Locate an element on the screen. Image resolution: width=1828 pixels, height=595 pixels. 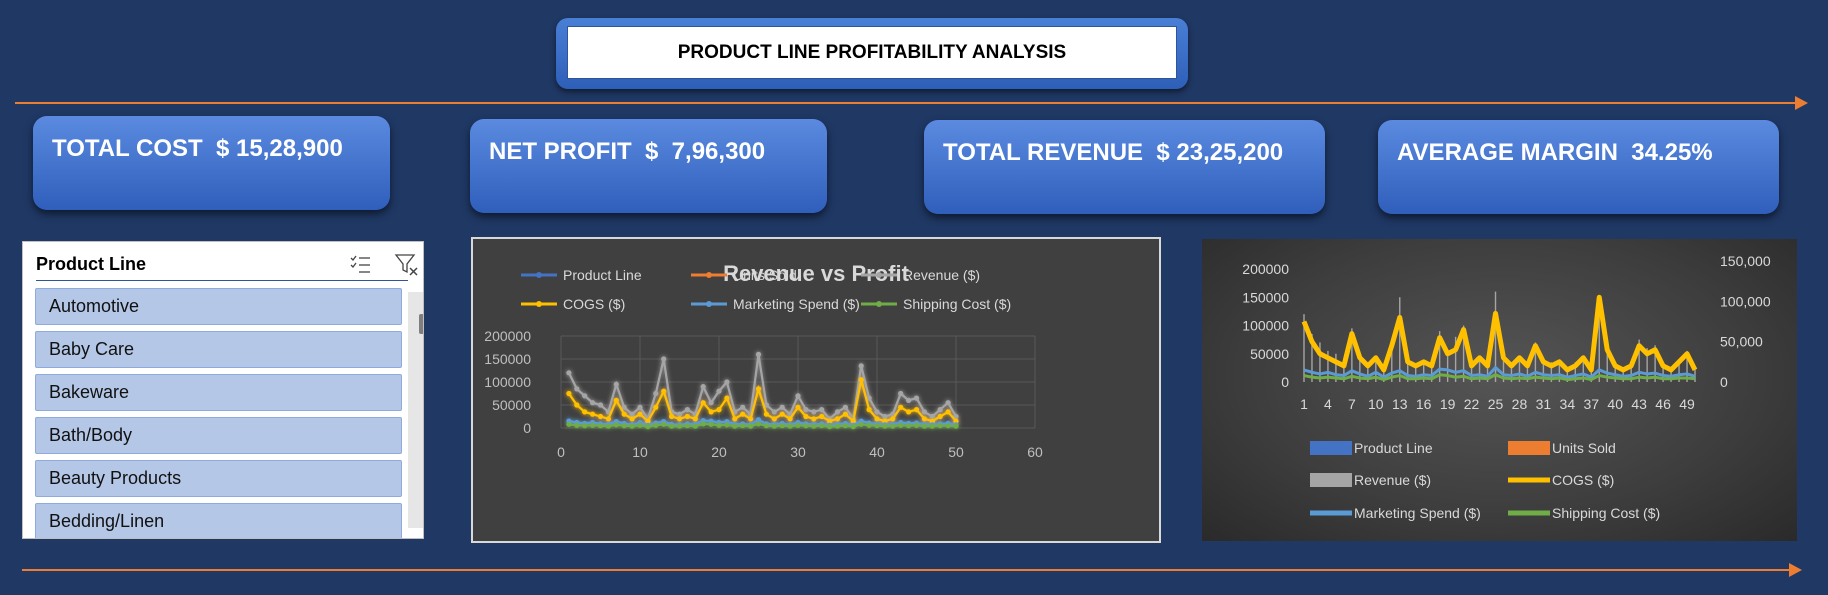
kpi-total-revenue: TOTAL REVENUE $ 23,25,200 is located at coordinates (1124, 167).